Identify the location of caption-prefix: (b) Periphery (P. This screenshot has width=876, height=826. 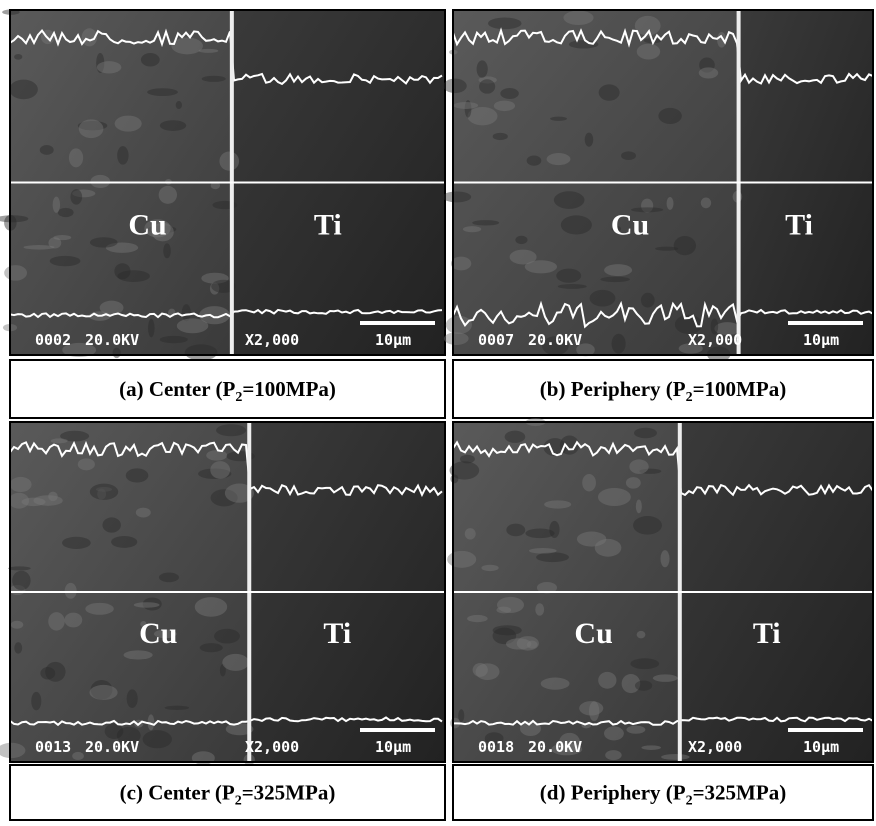
(613, 389).